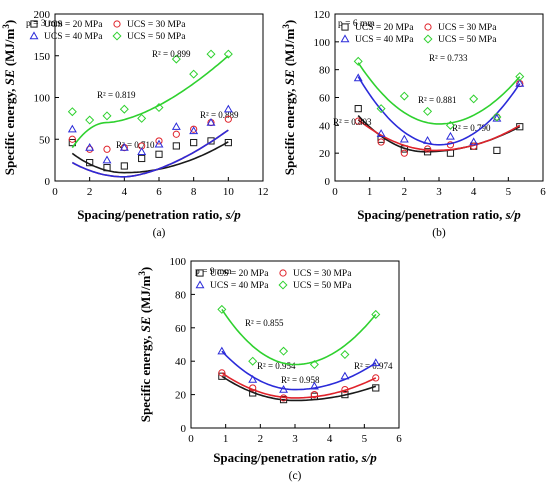  I want to click on y-axis-title-part: 3, so click(6, 26).